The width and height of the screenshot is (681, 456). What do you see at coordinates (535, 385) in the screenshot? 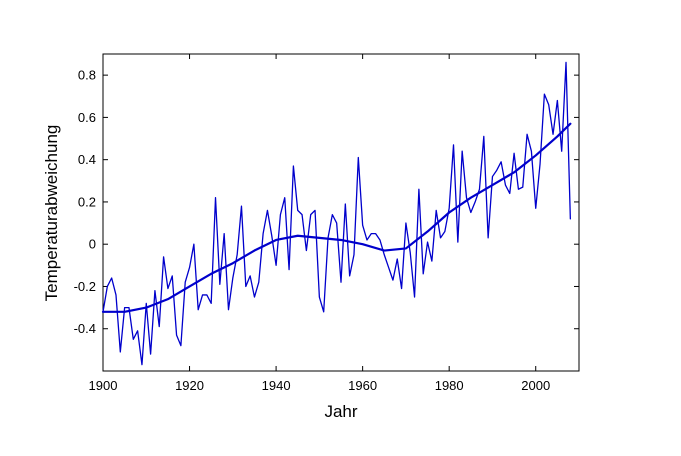
I see `x-tick-label: 2000` at bounding box center [535, 385].